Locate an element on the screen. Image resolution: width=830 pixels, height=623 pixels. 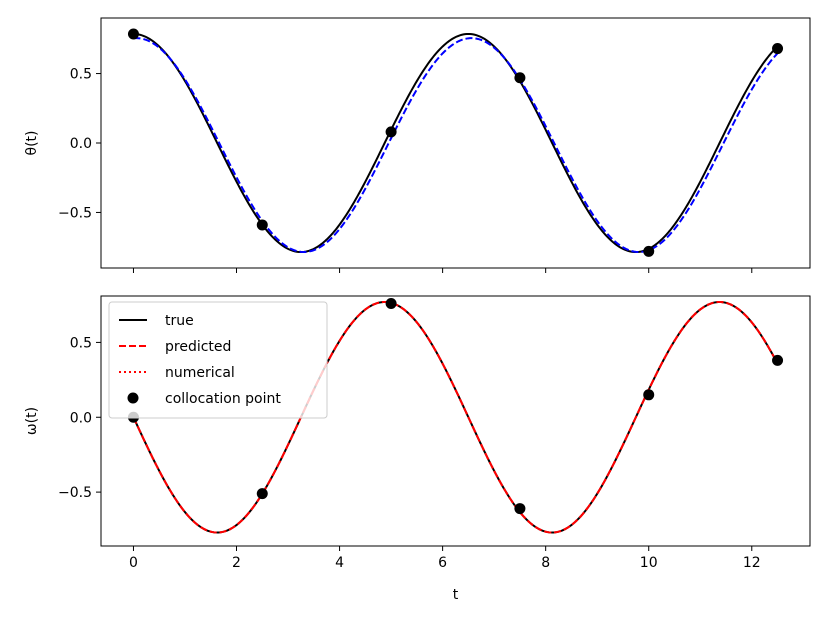
legend-box is located at coordinates (218, 360).